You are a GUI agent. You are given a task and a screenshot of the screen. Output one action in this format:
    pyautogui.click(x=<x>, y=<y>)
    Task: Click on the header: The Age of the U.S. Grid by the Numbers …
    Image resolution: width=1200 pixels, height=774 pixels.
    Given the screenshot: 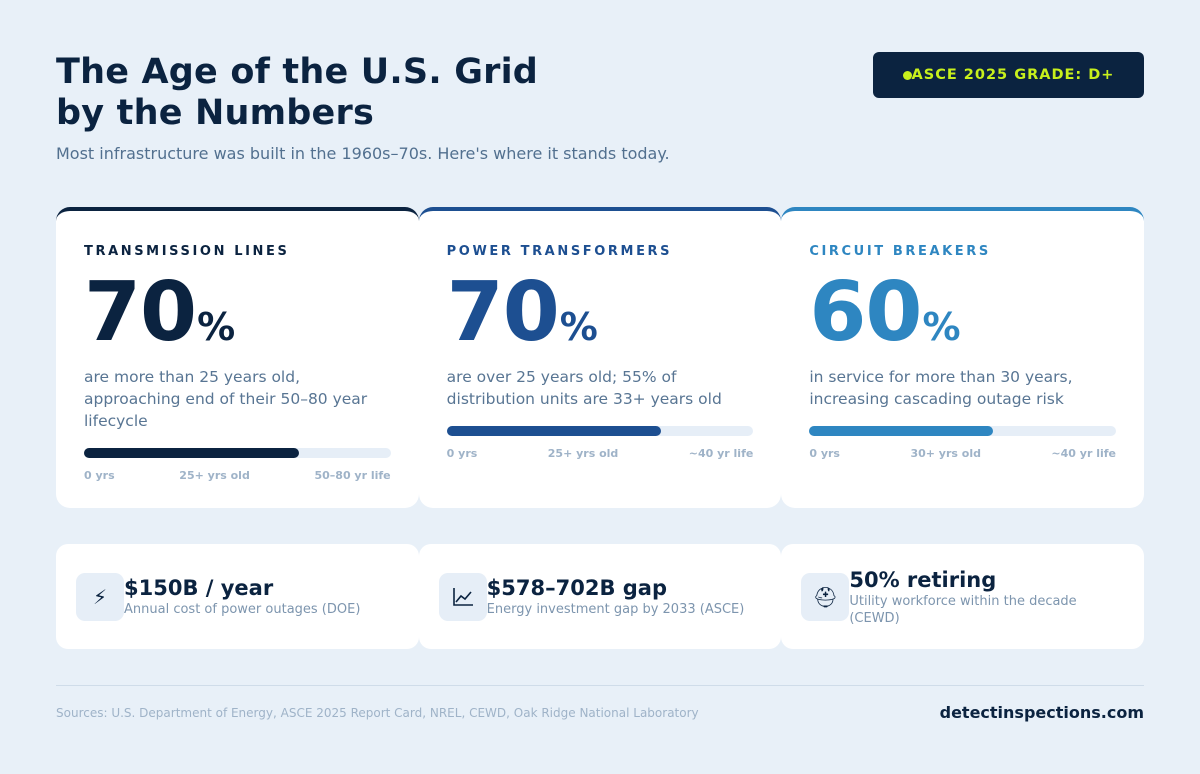 What is the action you would take?
    pyautogui.click(x=436, y=107)
    